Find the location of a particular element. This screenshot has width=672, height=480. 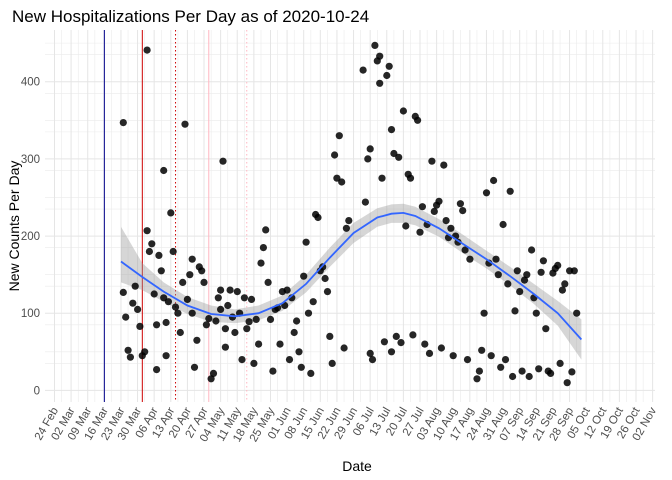

y-axis-ticks: 0 100 200 300 400 is located at coordinates (30, 237).